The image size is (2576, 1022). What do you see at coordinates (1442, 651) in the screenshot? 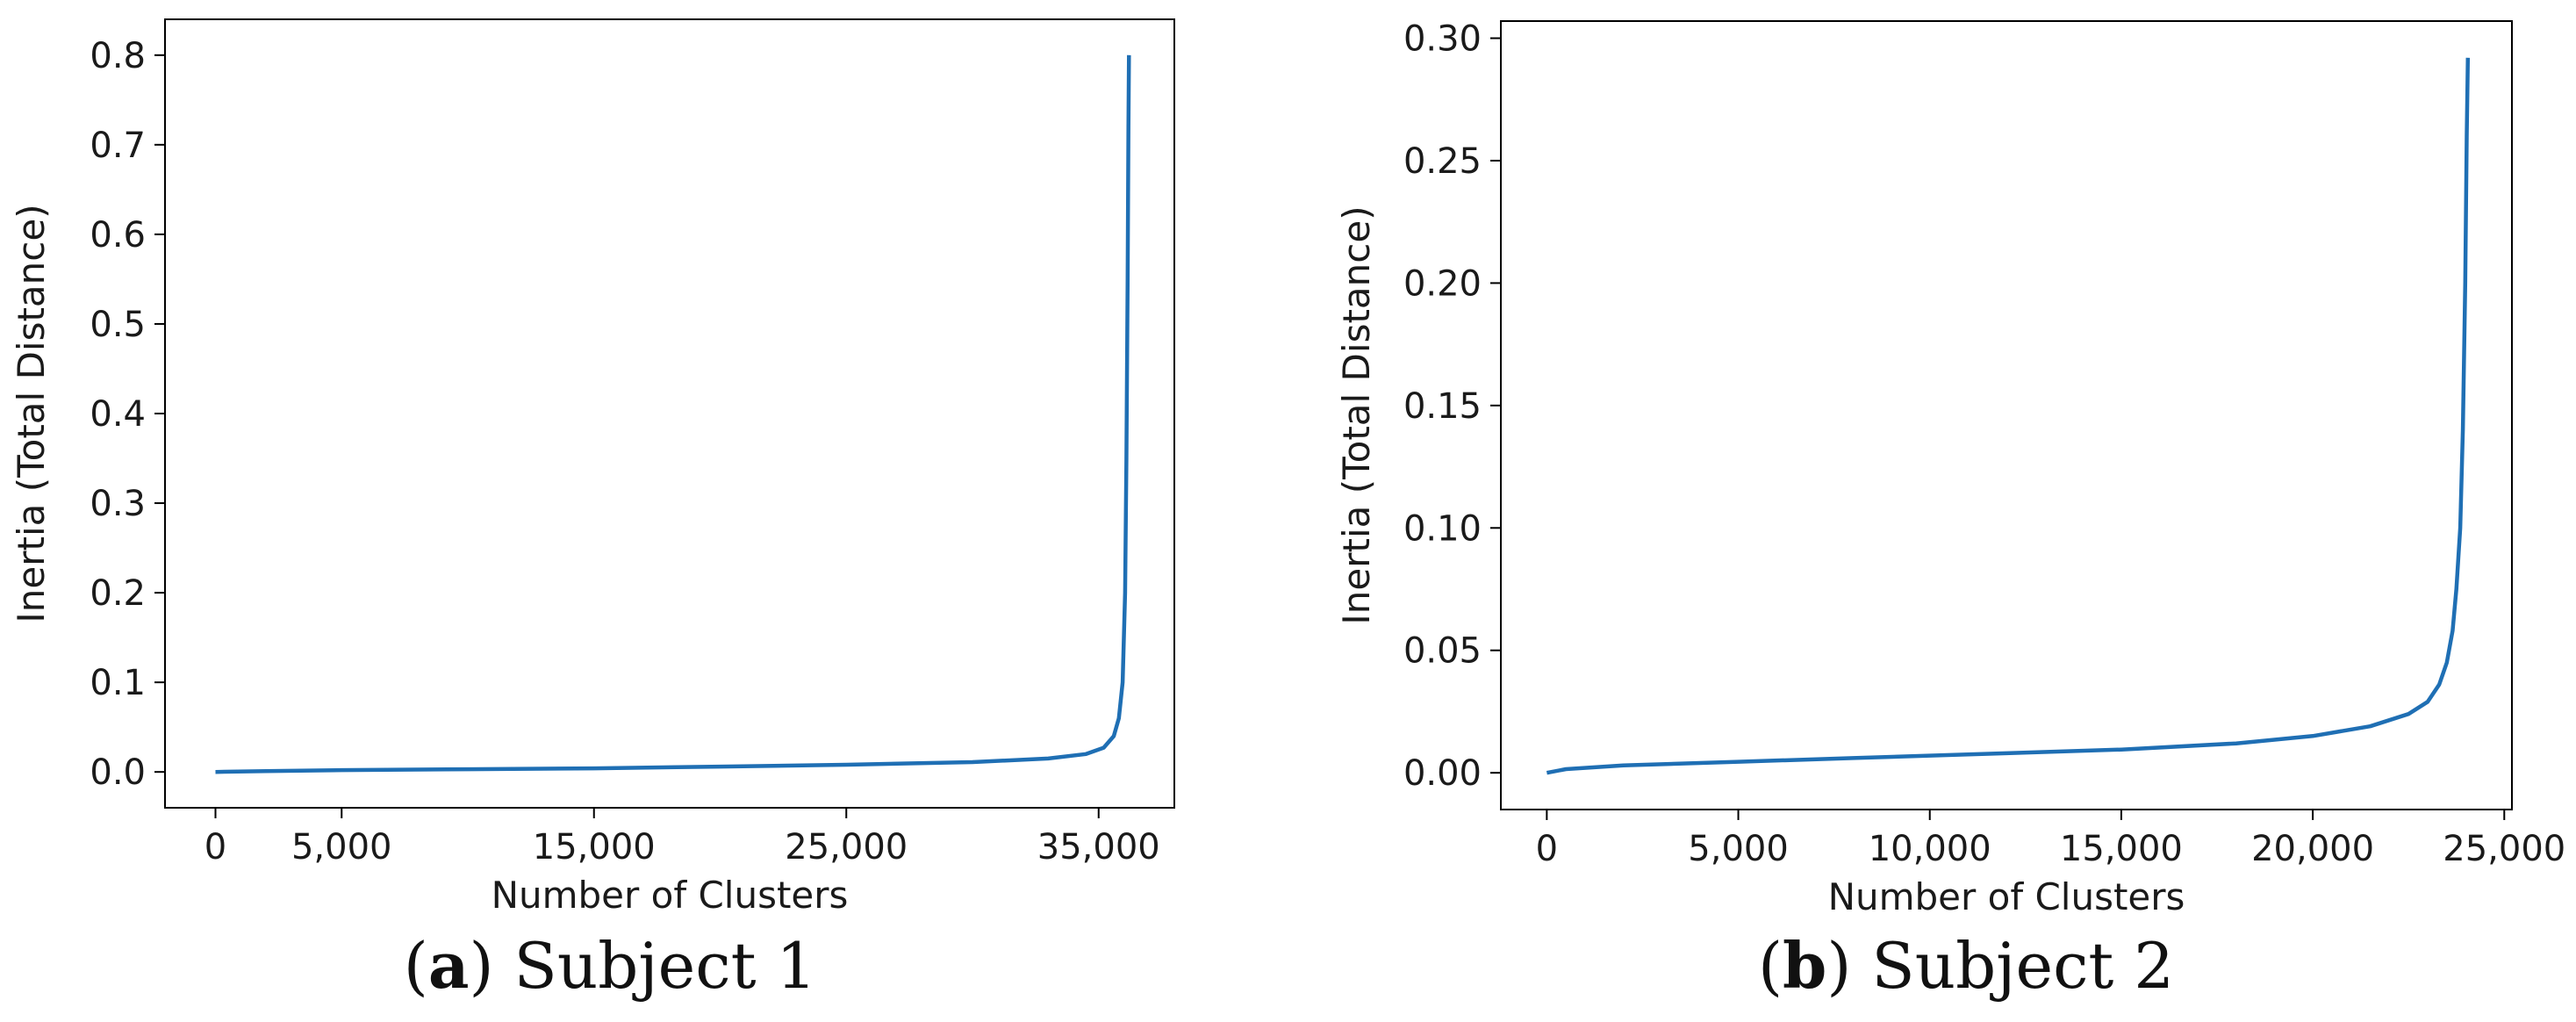
I see `y-tick-label: 0.05` at bounding box center [1442, 651].